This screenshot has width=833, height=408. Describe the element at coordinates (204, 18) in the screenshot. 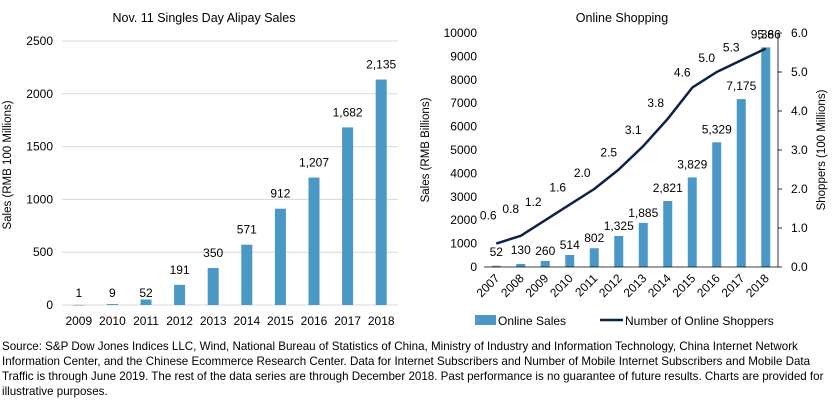

I see `alipay-chart-title: Nov. 11 Singles Day Alipay Sales` at that location.